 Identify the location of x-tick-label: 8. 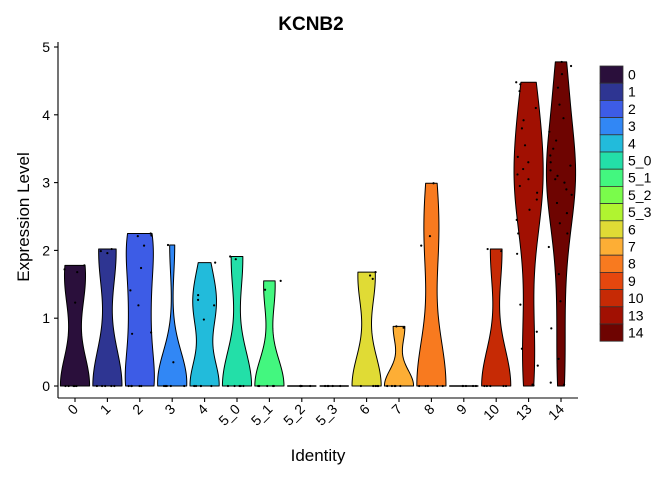
(429, 409).